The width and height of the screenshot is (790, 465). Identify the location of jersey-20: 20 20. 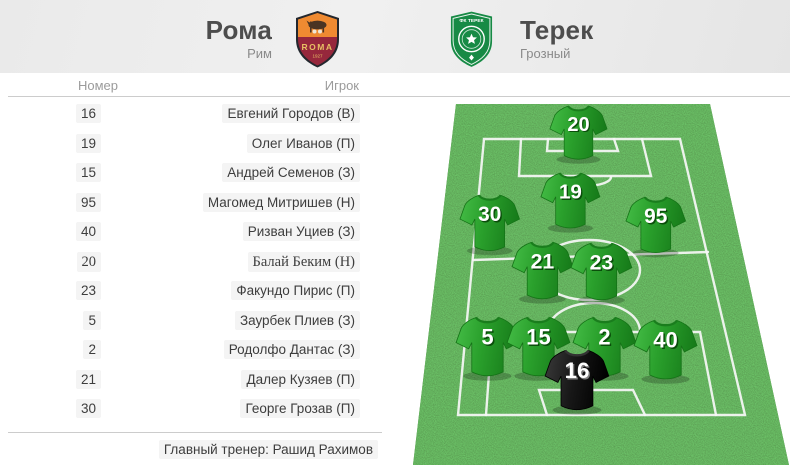
(578, 133).